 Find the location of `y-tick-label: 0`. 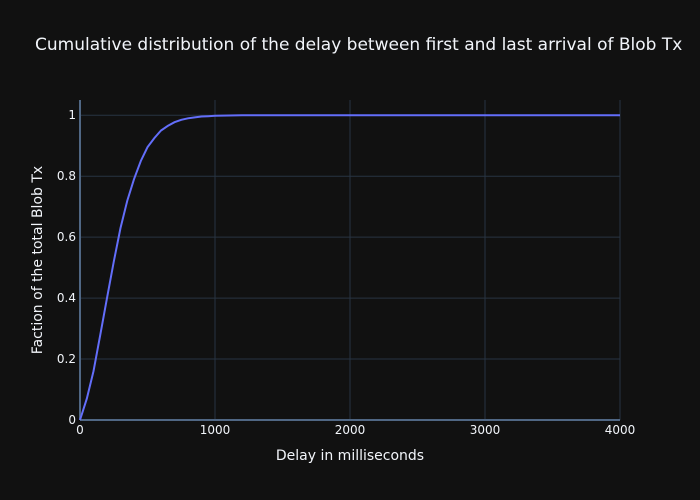

y-tick-label: 0 is located at coordinates (72, 420).